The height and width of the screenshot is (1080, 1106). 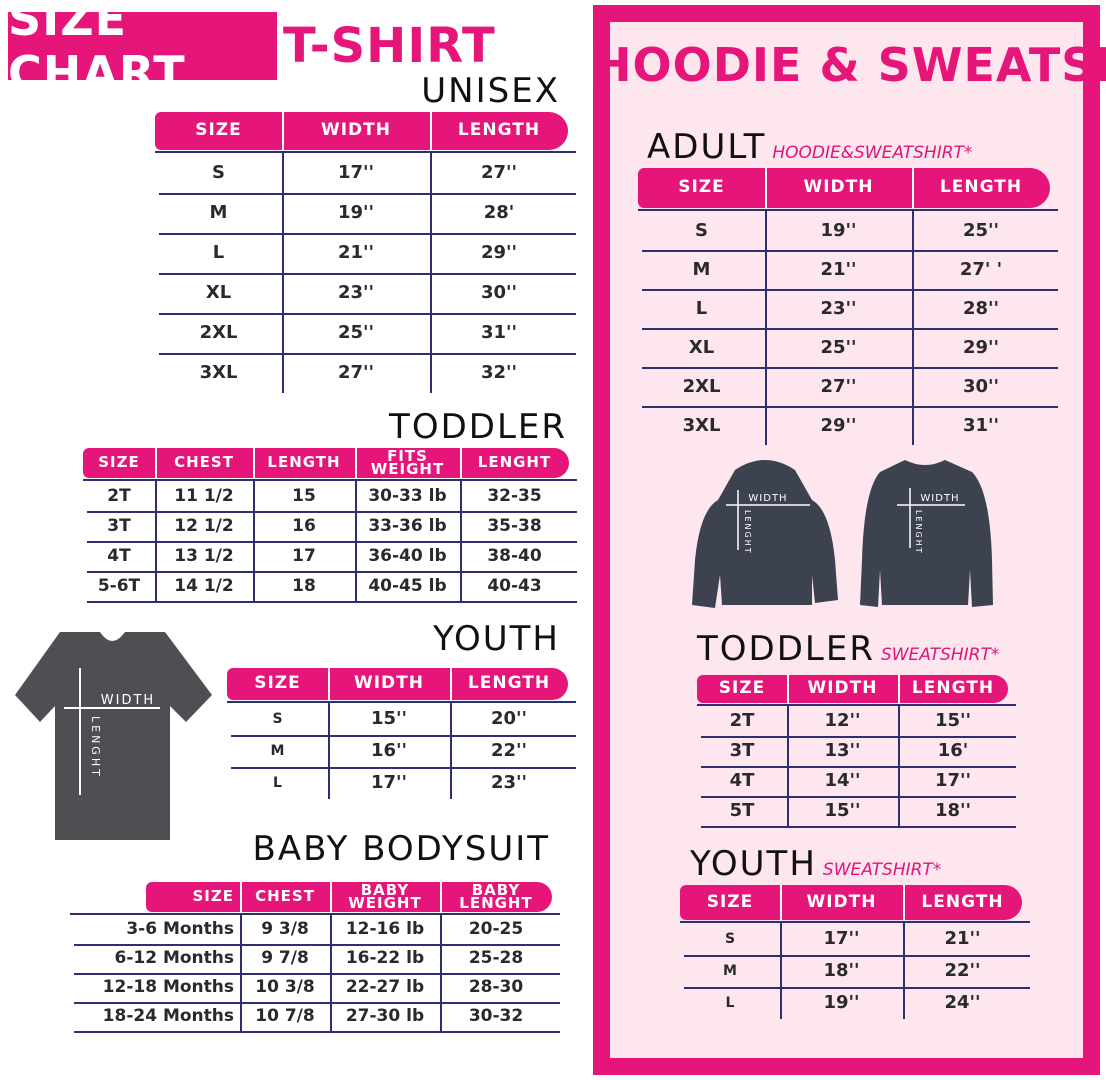 I want to click on table-cell: 32-35, so click(x=514, y=495).